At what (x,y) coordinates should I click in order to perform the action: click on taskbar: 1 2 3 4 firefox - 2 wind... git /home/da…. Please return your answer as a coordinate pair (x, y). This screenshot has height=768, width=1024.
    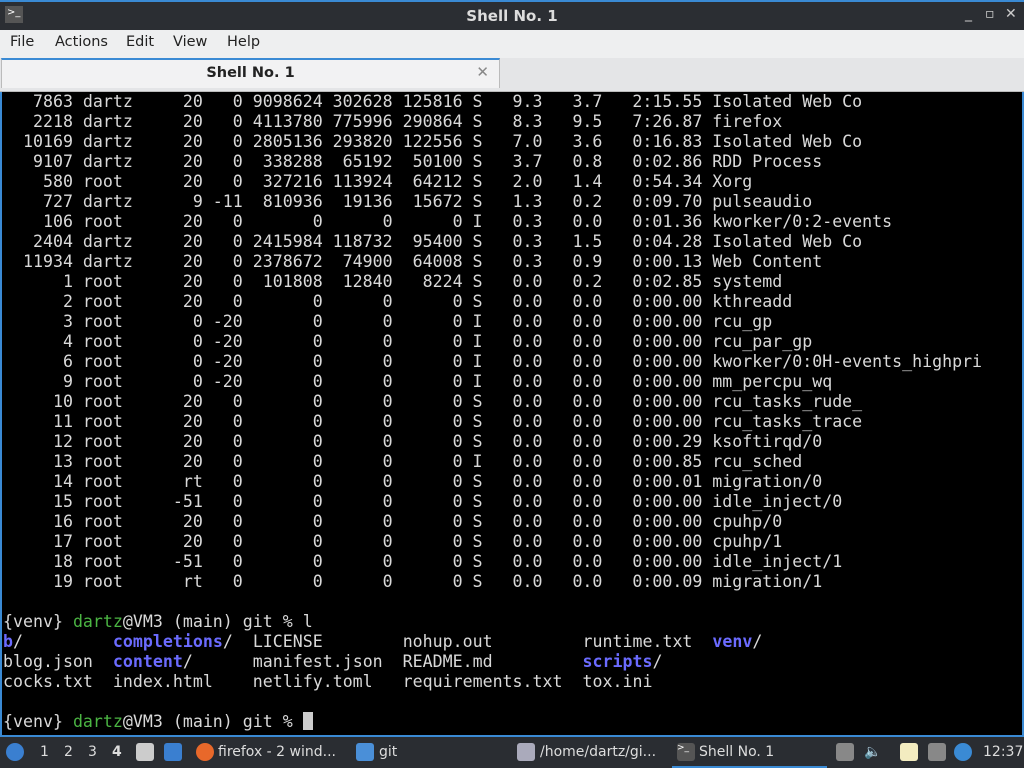
    Looking at the image, I should click on (512, 751).